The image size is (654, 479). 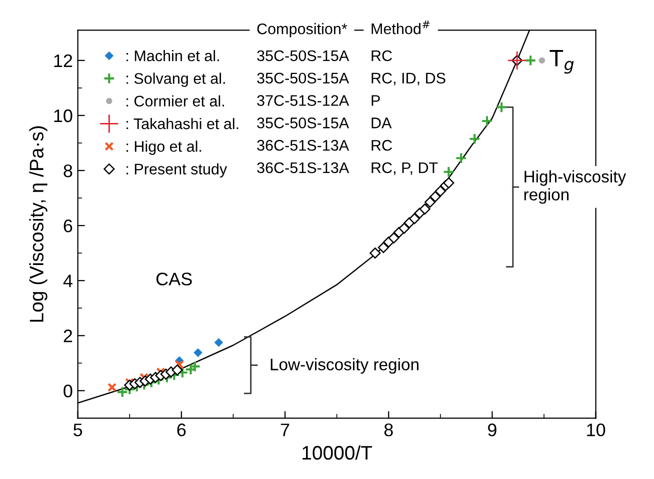 What do you see at coordinates (175, 101) in the screenshot?
I see `legend-label: : Cormier et al.` at bounding box center [175, 101].